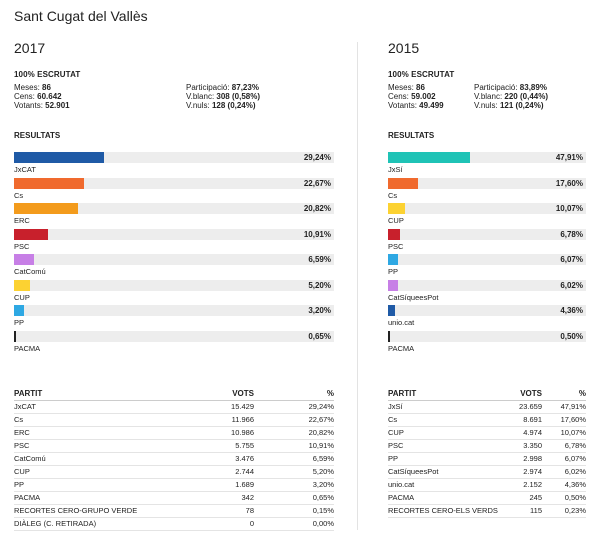 Image resolution: width=593 pixels, height=542 pixels. I want to click on stat-label: Meses:, so click(28, 87).